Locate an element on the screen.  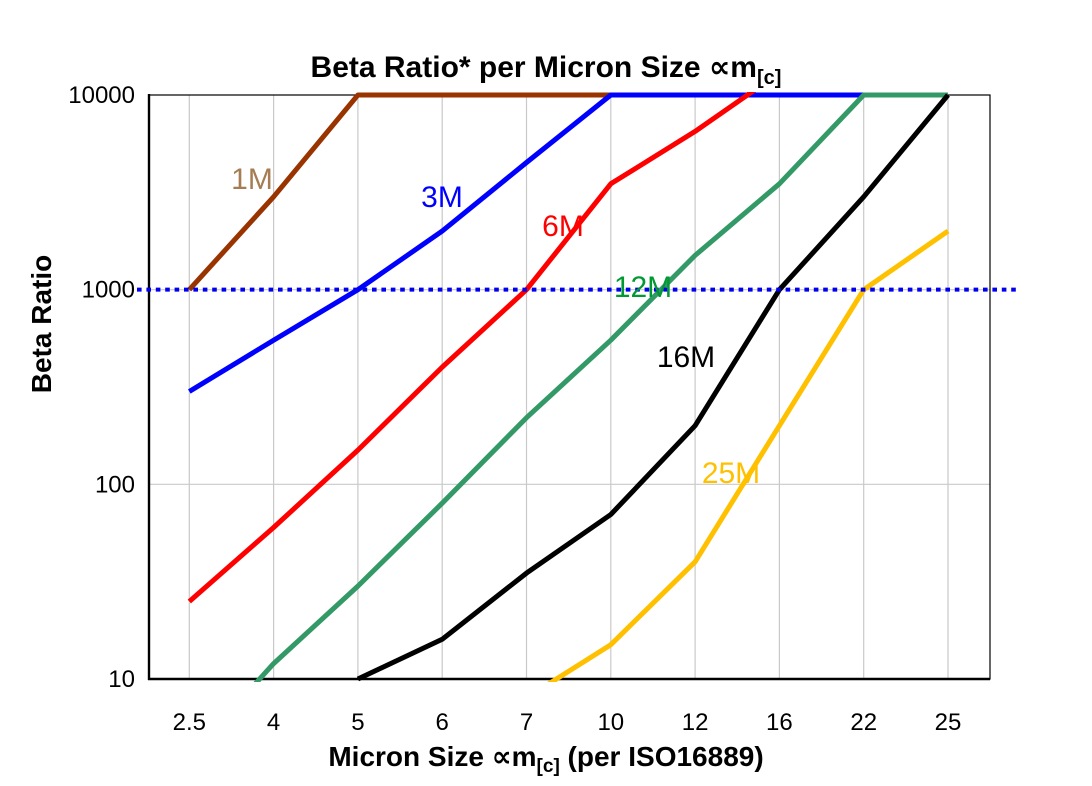
x-tick-label: 12 is located at coordinates (695, 722).